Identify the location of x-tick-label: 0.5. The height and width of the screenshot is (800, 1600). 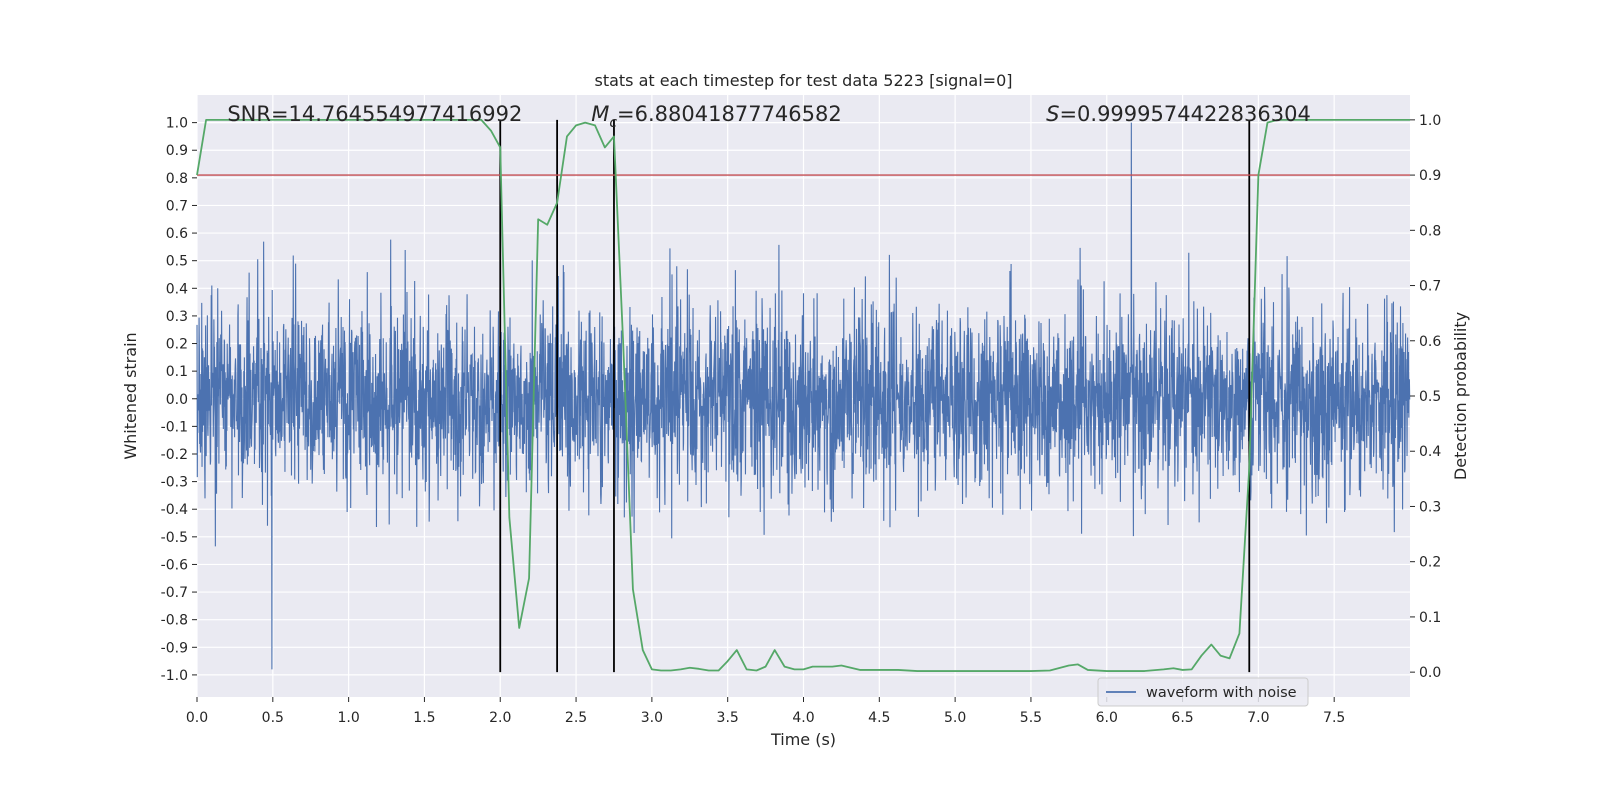
(273, 718).